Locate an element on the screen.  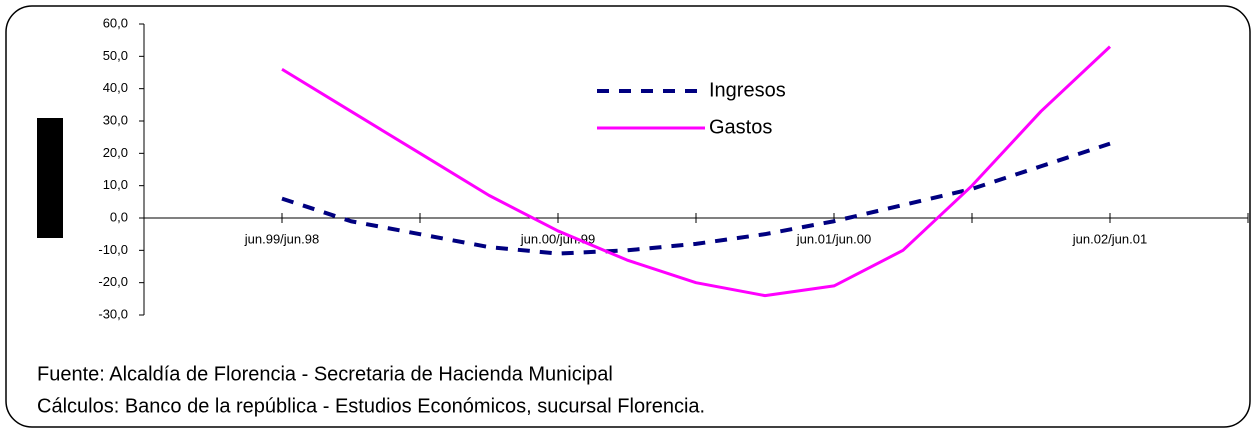
y-tick-label: -30,0 is located at coordinates (113, 313).